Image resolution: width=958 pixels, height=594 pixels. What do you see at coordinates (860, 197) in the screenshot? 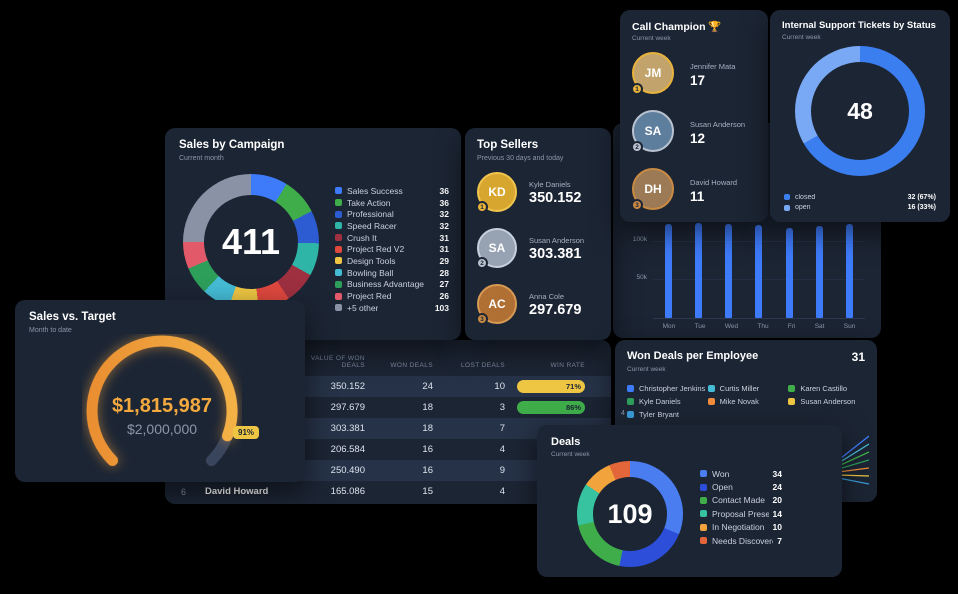
I see `legend-item: closed 32 (67%)` at bounding box center [860, 197].